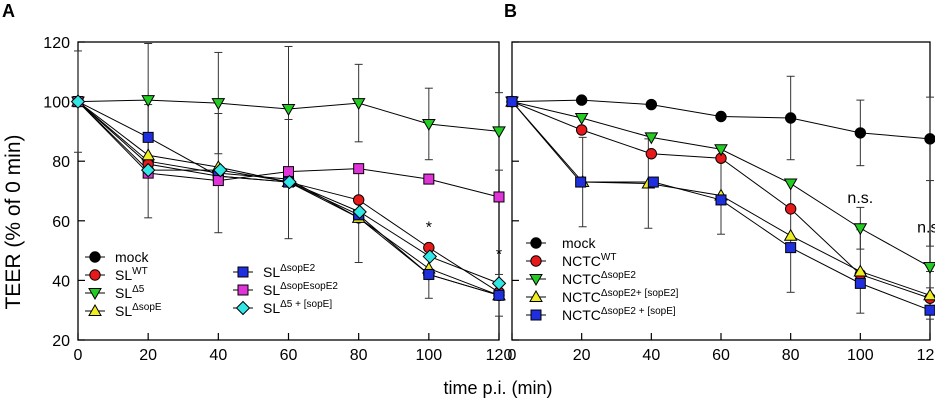 The image size is (935, 402). Describe the element at coordinates (536, 295) in the screenshot. I see `legend-marker-nctc-sope2-sope2` at that location.